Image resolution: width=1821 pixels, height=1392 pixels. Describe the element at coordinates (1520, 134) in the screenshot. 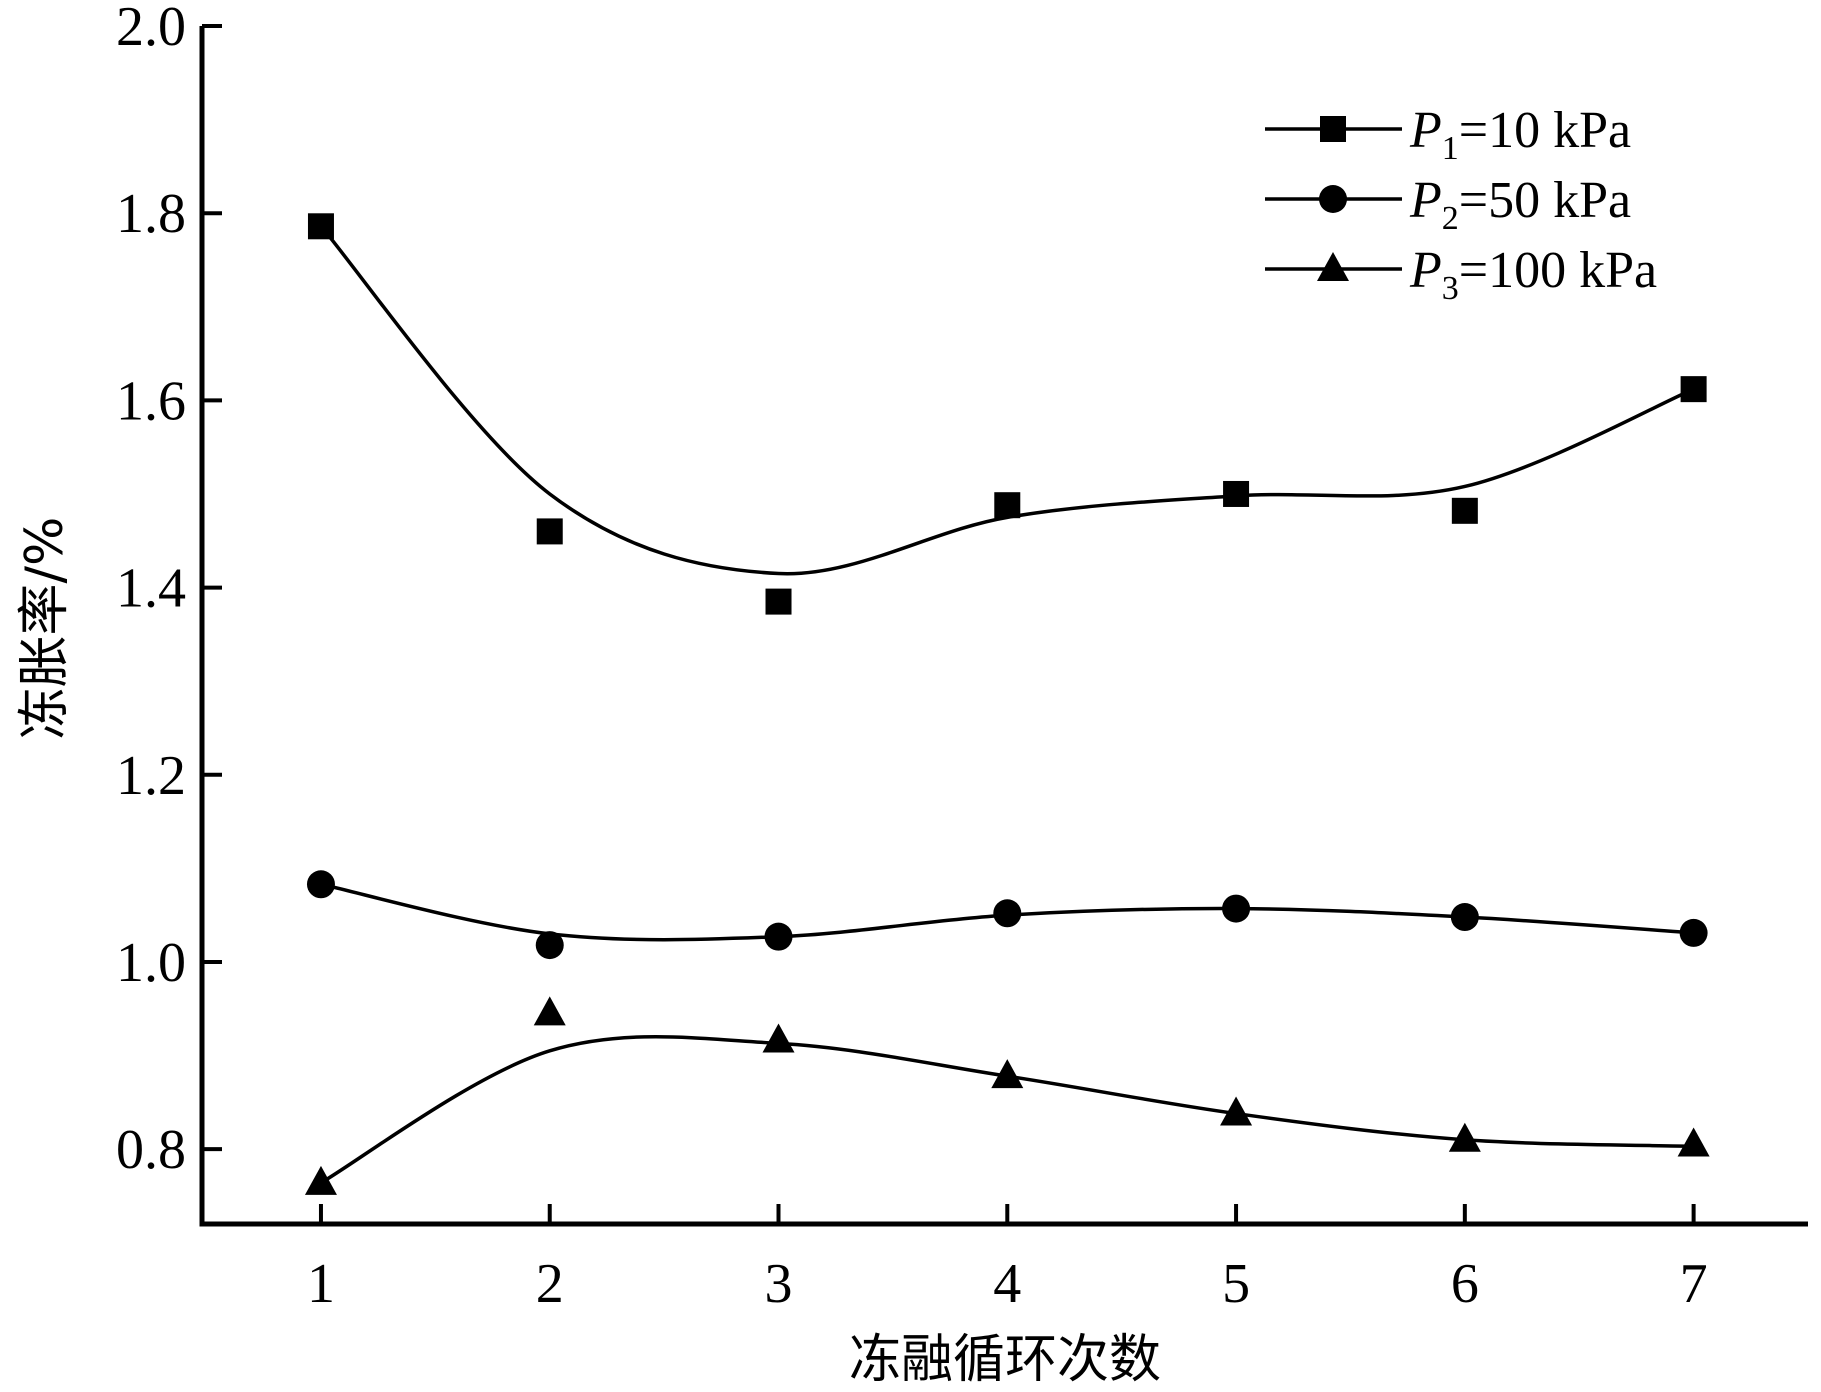

I see `legend-label: P1=10 kPa` at that location.